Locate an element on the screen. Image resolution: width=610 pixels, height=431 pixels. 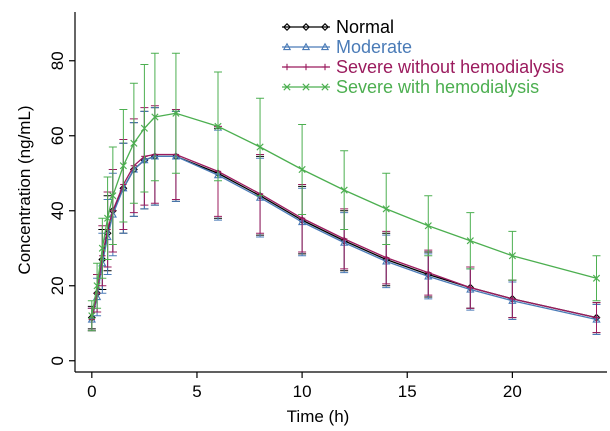
x-tick-label: 10 is located at coordinates (302, 391).